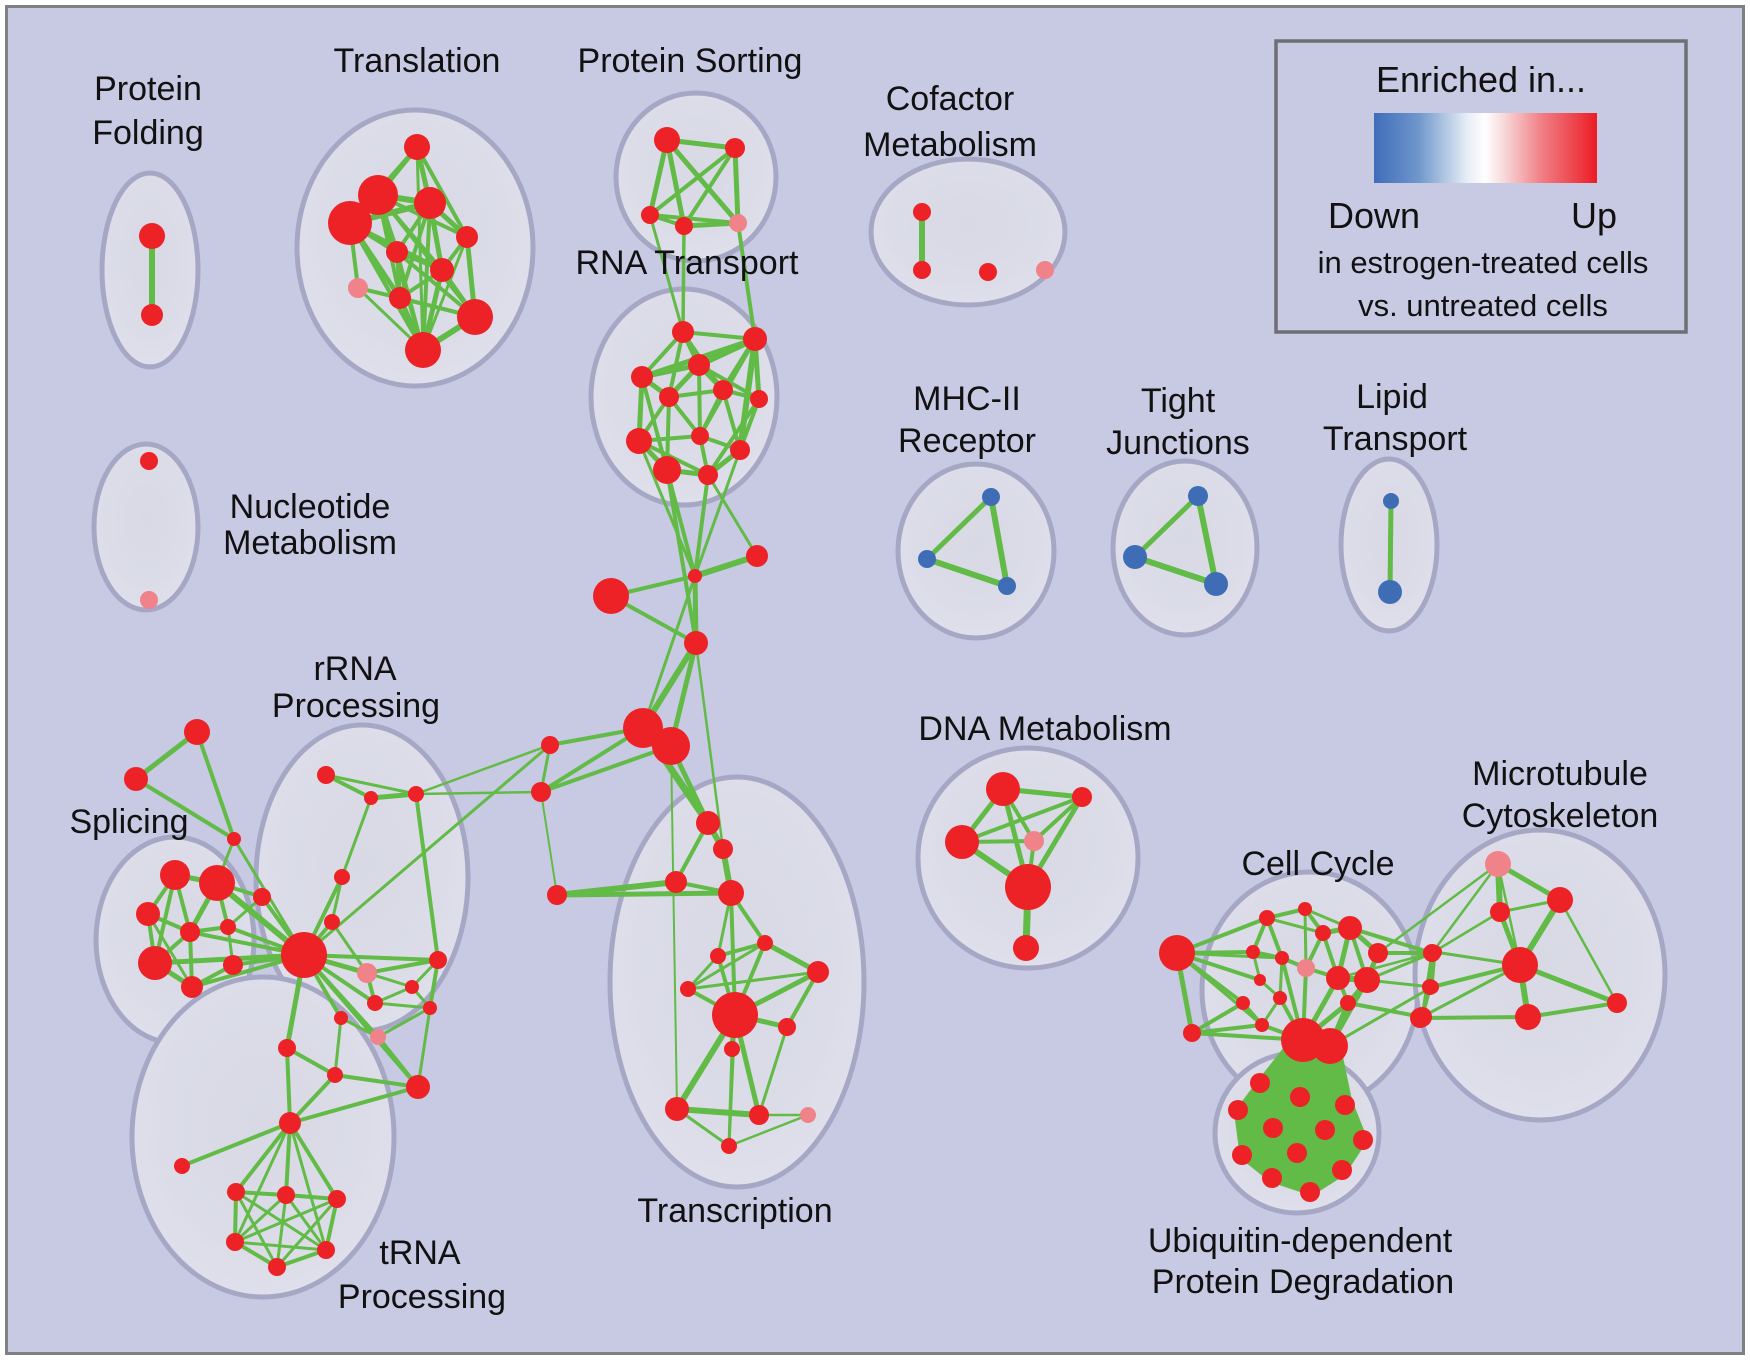  What do you see at coordinates (192, 987) in the screenshot?
I see `node-sp7` at bounding box center [192, 987].